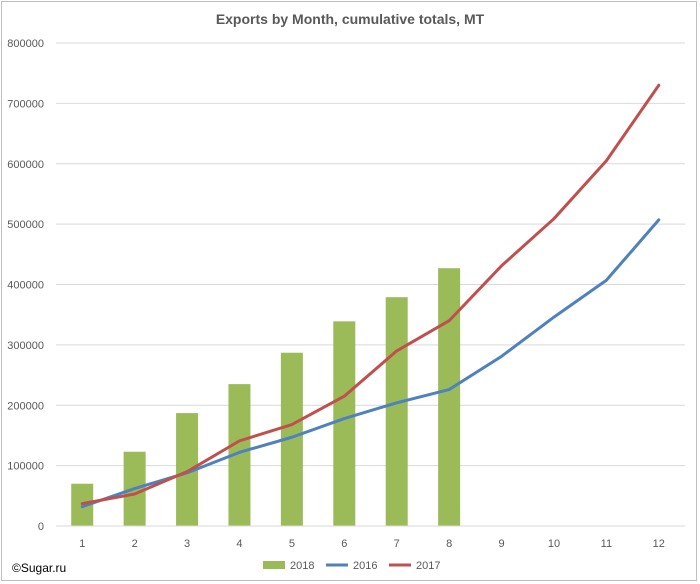 This screenshot has width=700, height=584. Describe the element at coordinates (25, 467) in the screenshot. I see `y-tick-label: 100000` at that location.